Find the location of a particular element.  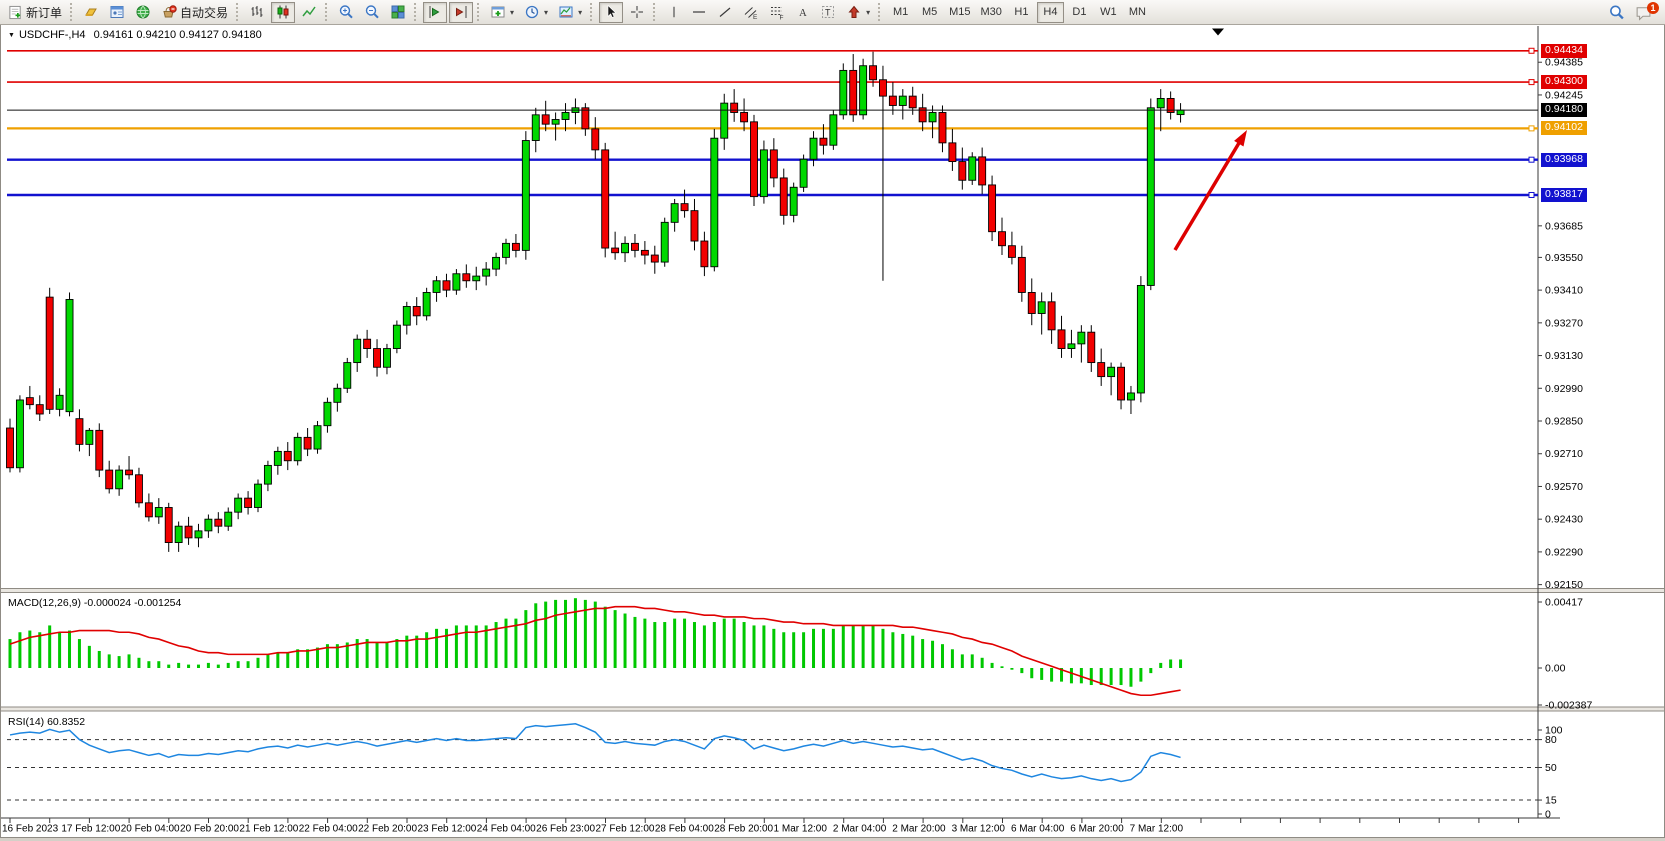

text-button: A is located at coordinates (802, 12).